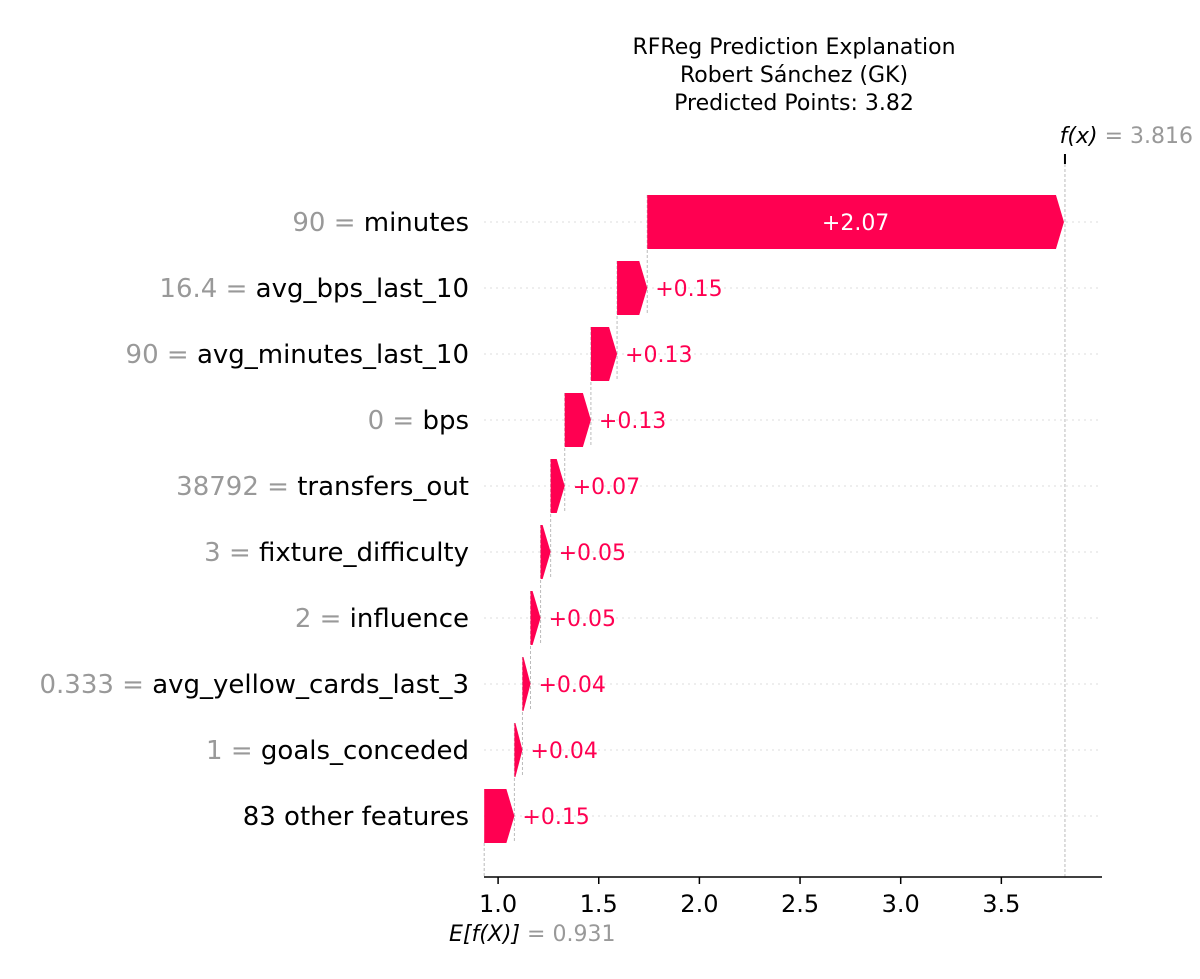 This screenshot has height=979, width=1200. I want to click on x-tick-label: 1.5, so click(599, 904).